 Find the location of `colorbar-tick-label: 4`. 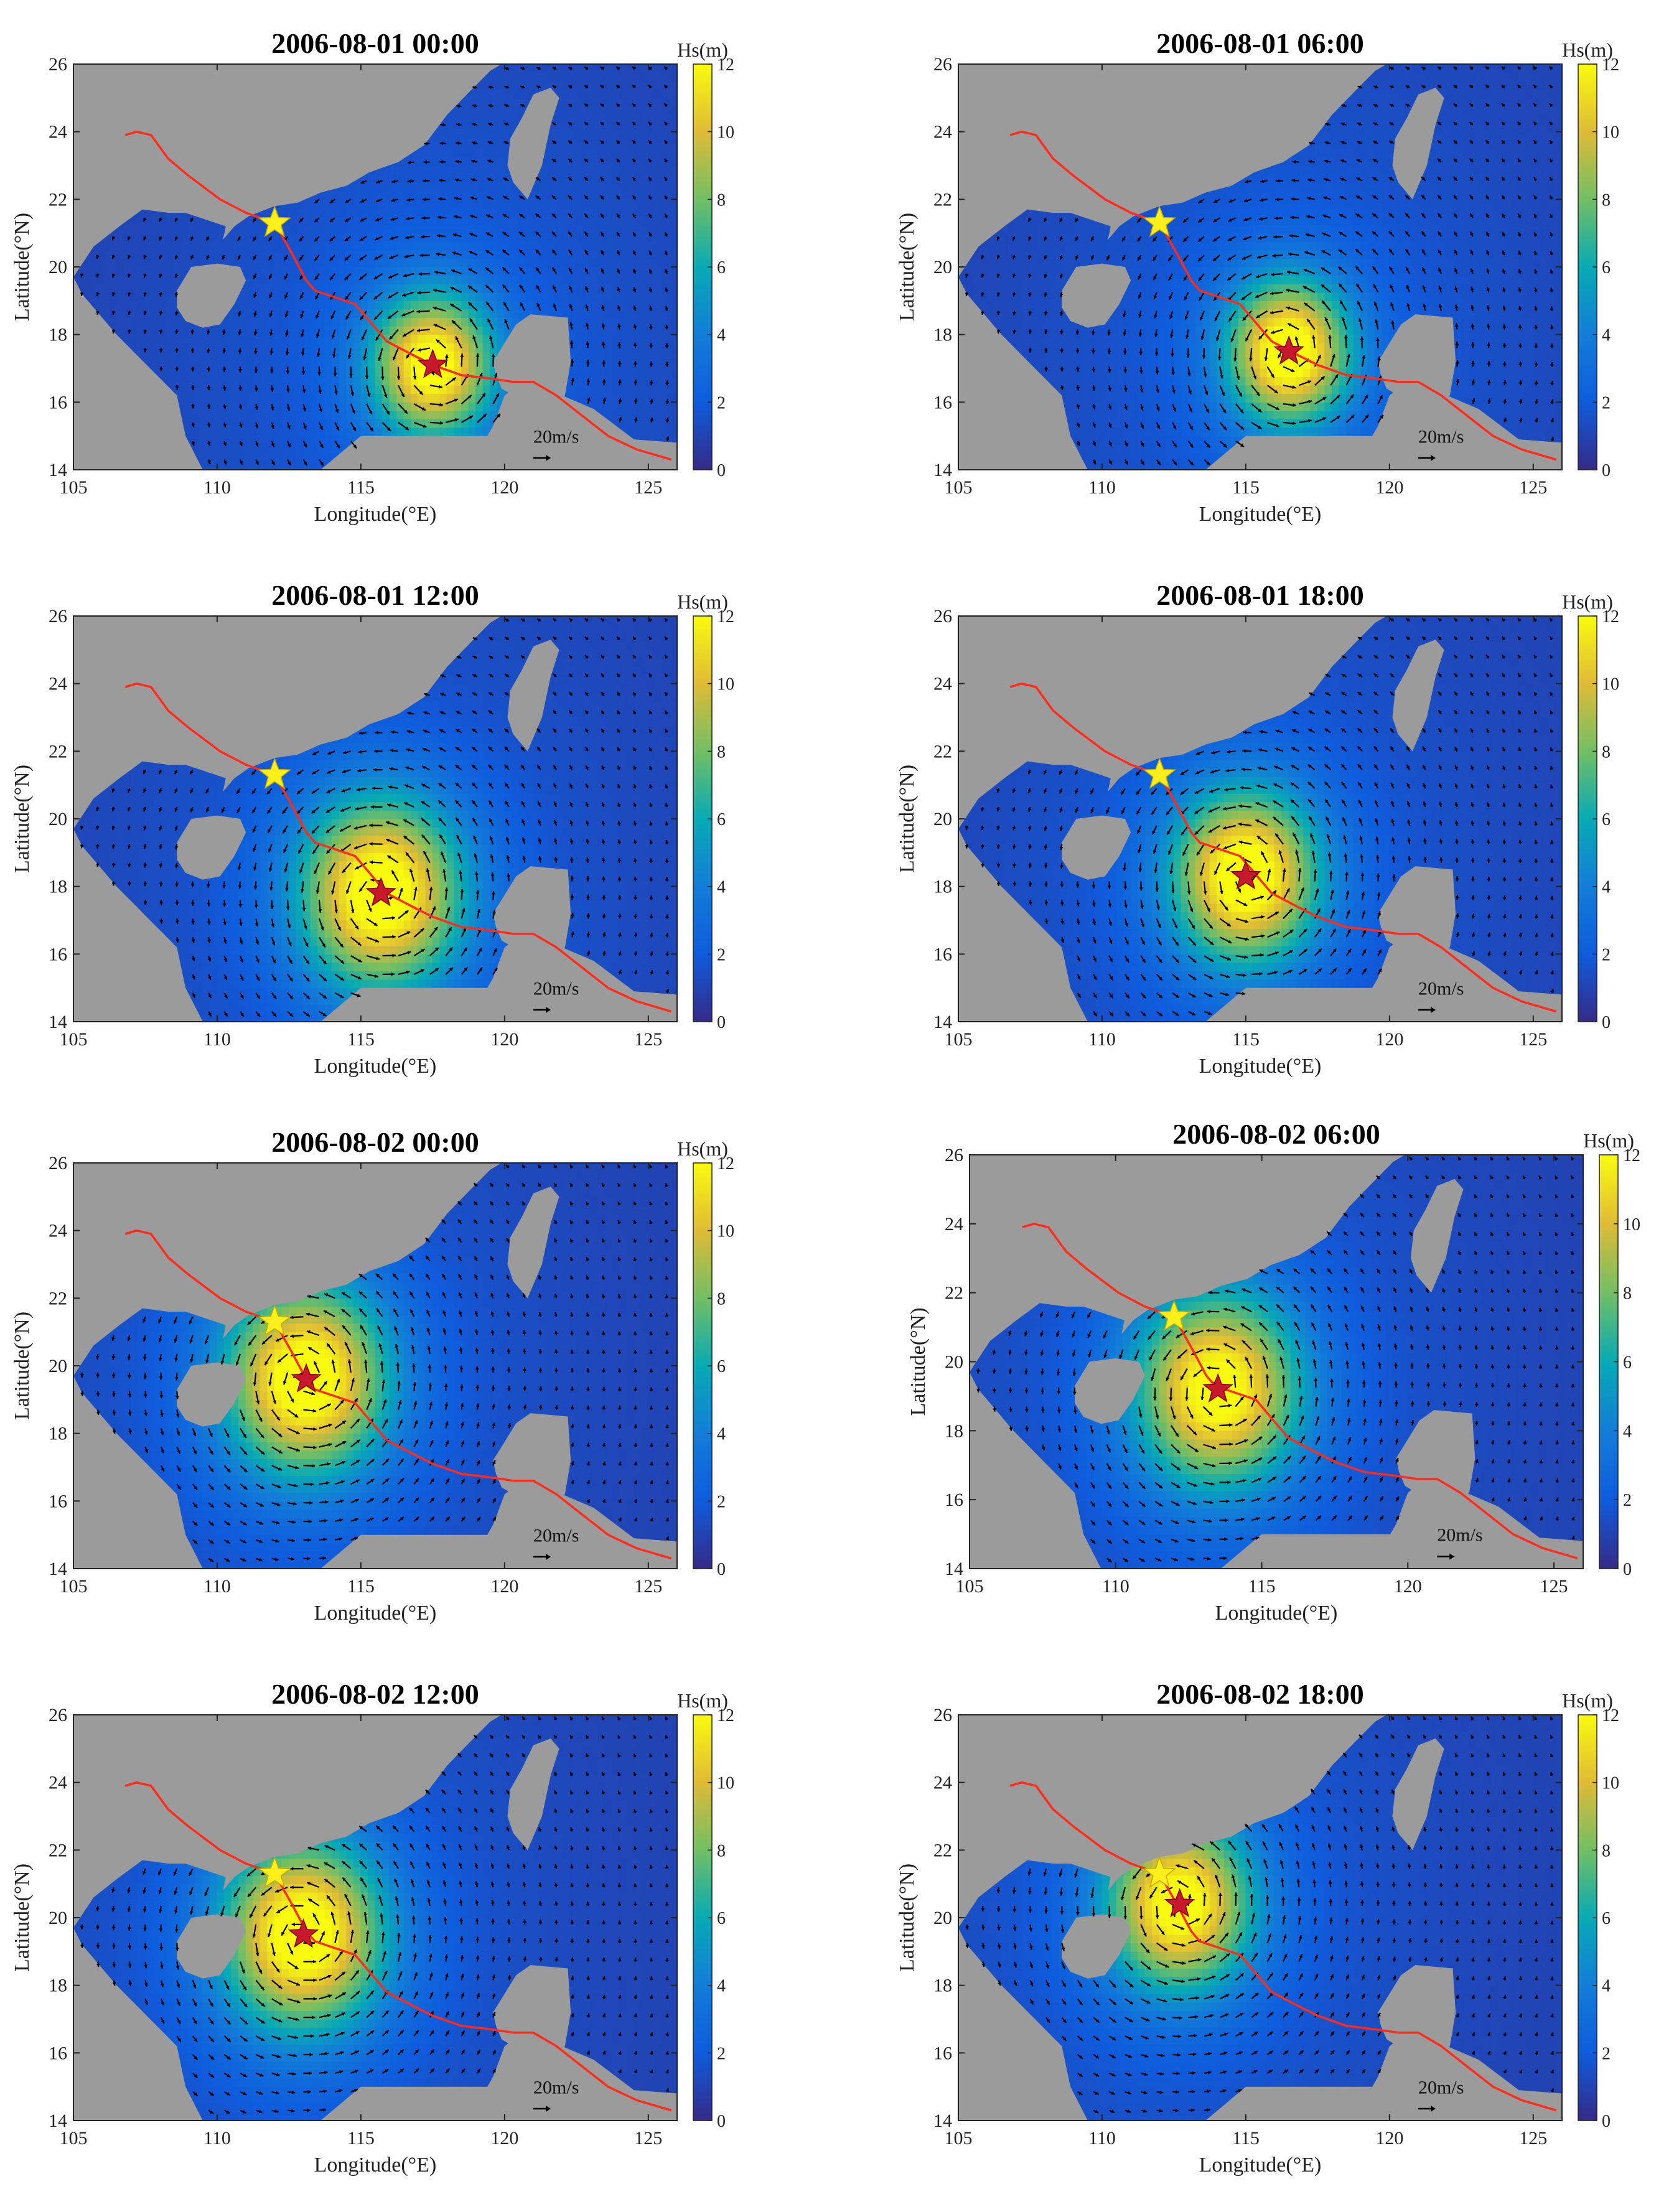

colorbar-tick-label: 4 is located at coordinates (1606, 335).